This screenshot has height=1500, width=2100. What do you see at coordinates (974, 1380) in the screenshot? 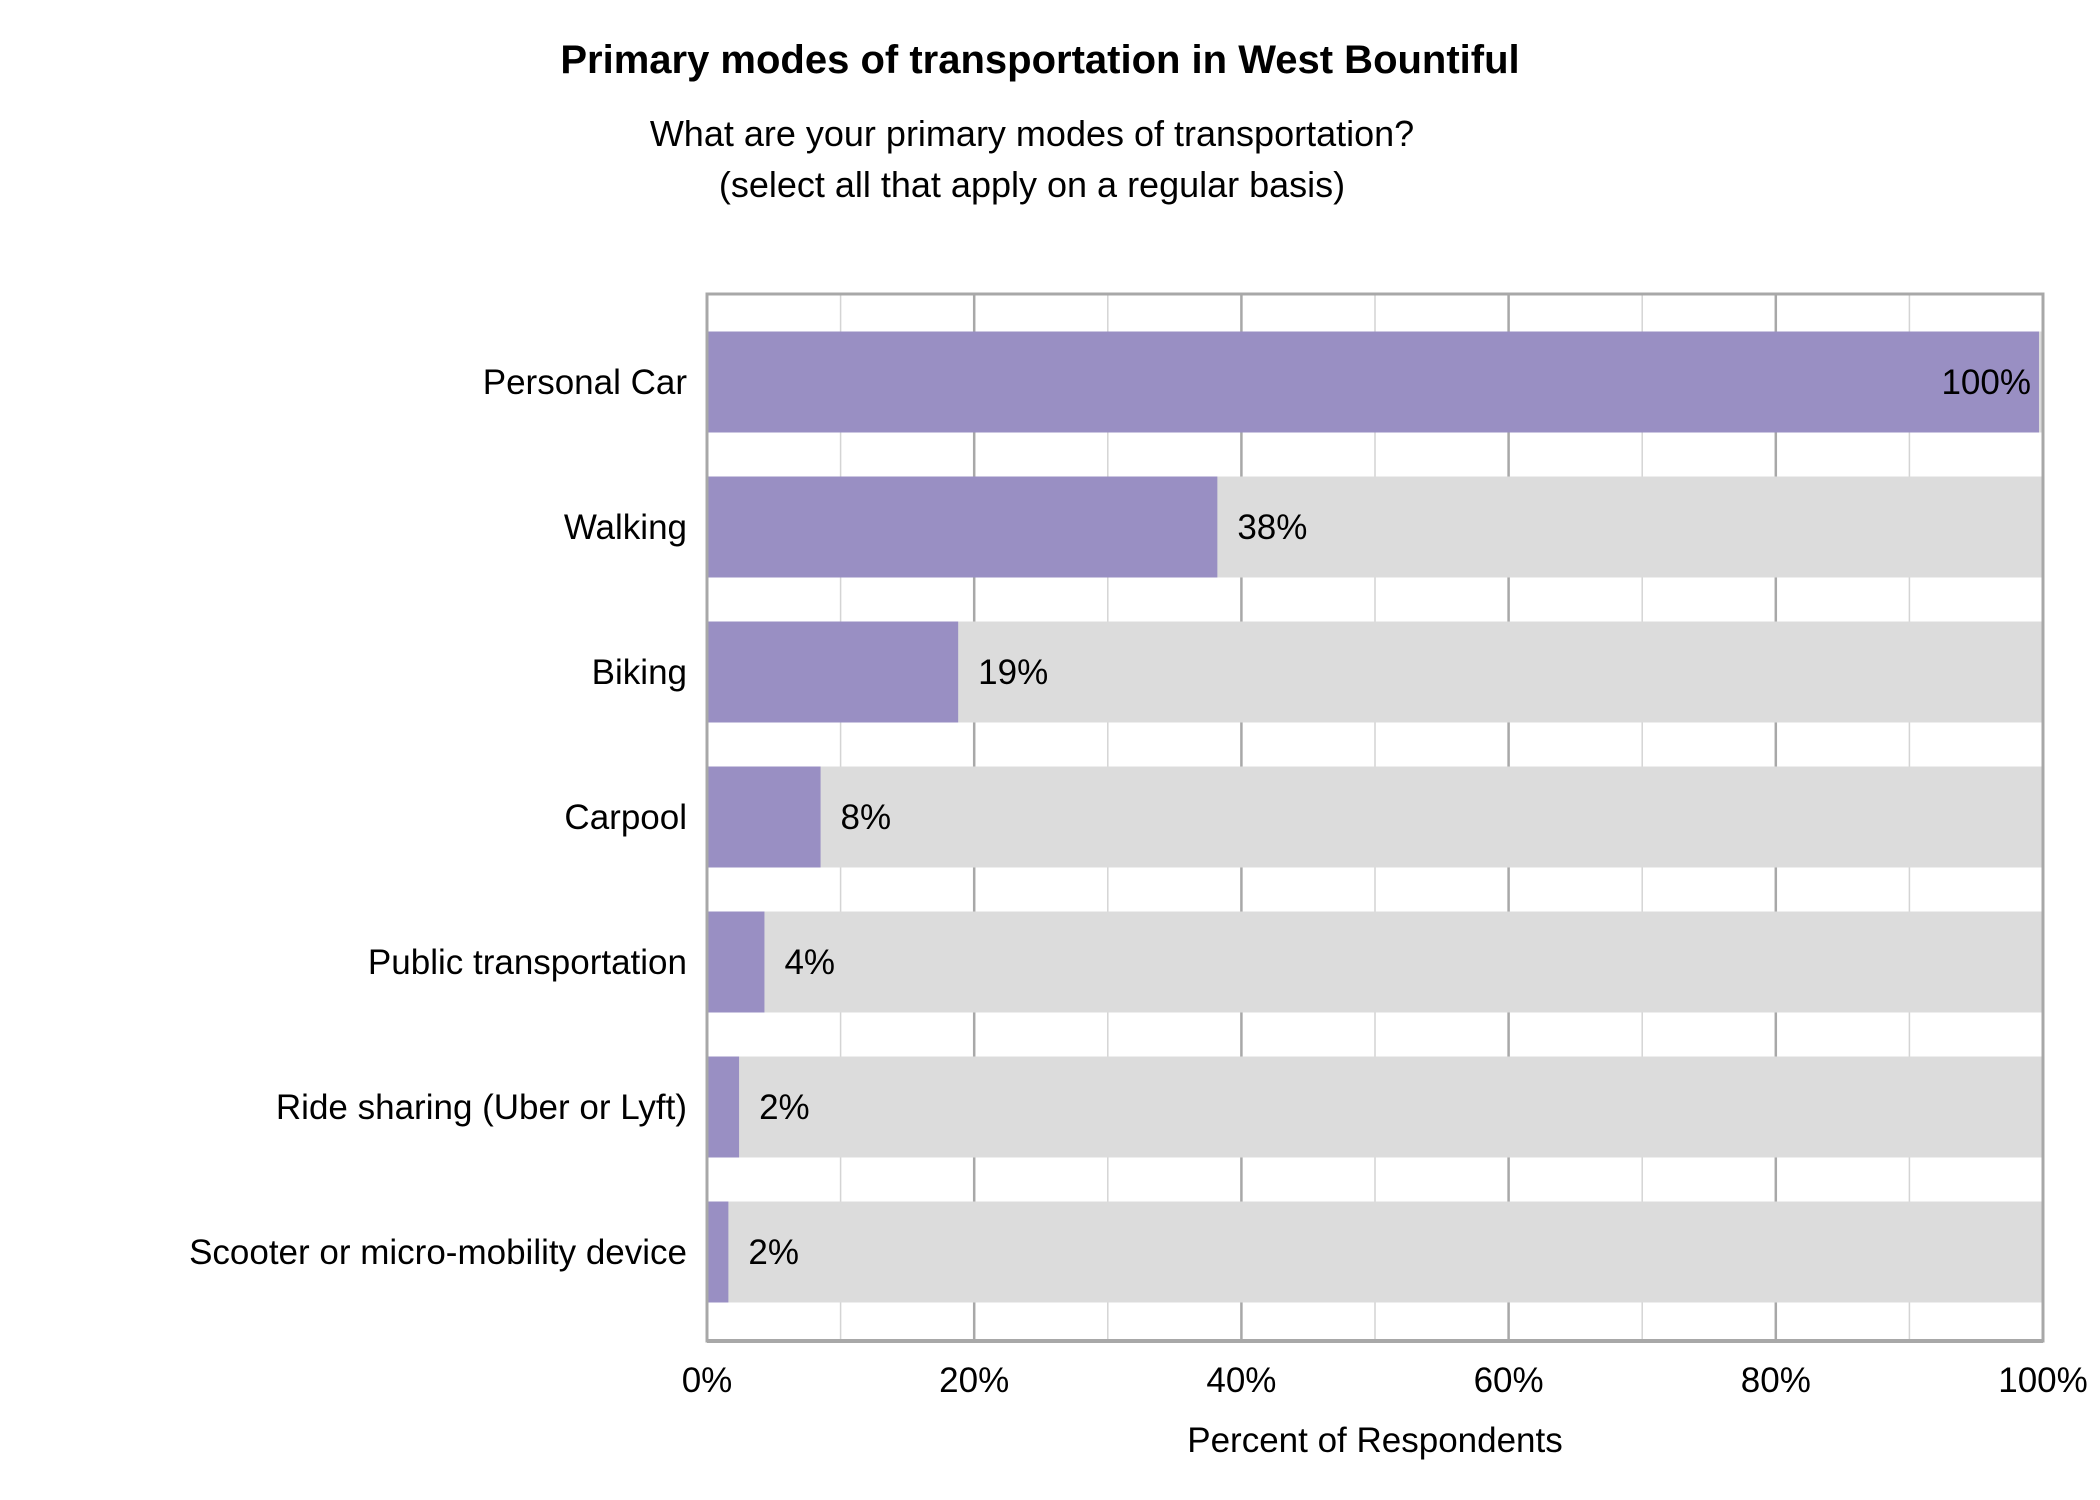
I see `x-tick-label: 20%` at bounding box center [974, 1380].